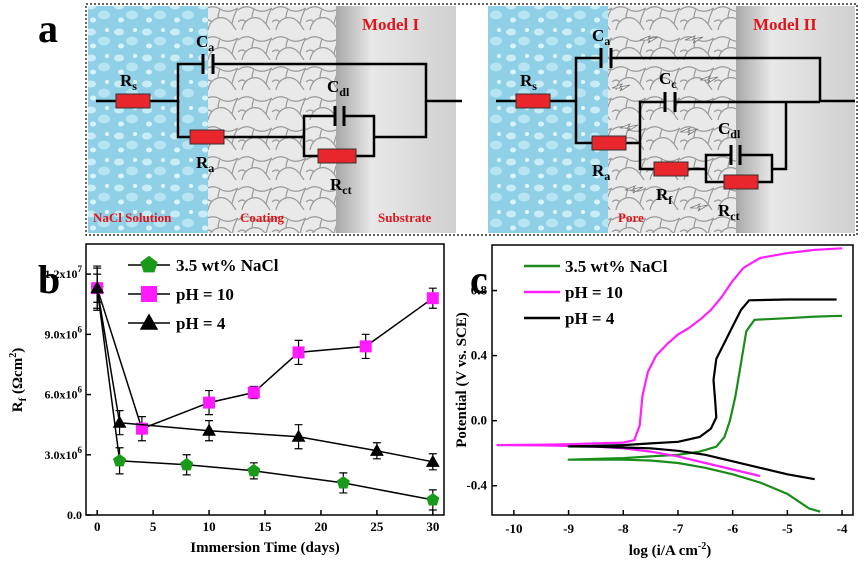  I want to click on chart-b-xtick-label: 5, so click(153, 526).